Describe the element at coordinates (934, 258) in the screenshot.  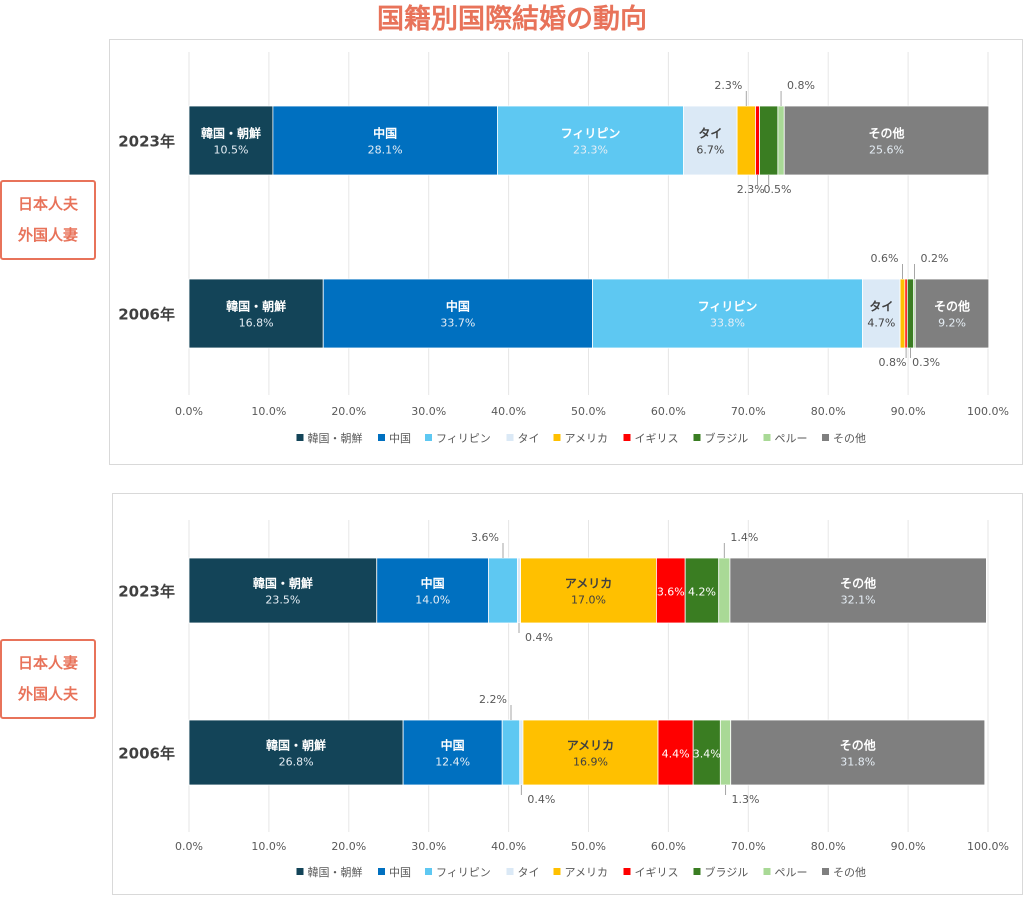
I see `data-label-outside: 0.2%` at that location.